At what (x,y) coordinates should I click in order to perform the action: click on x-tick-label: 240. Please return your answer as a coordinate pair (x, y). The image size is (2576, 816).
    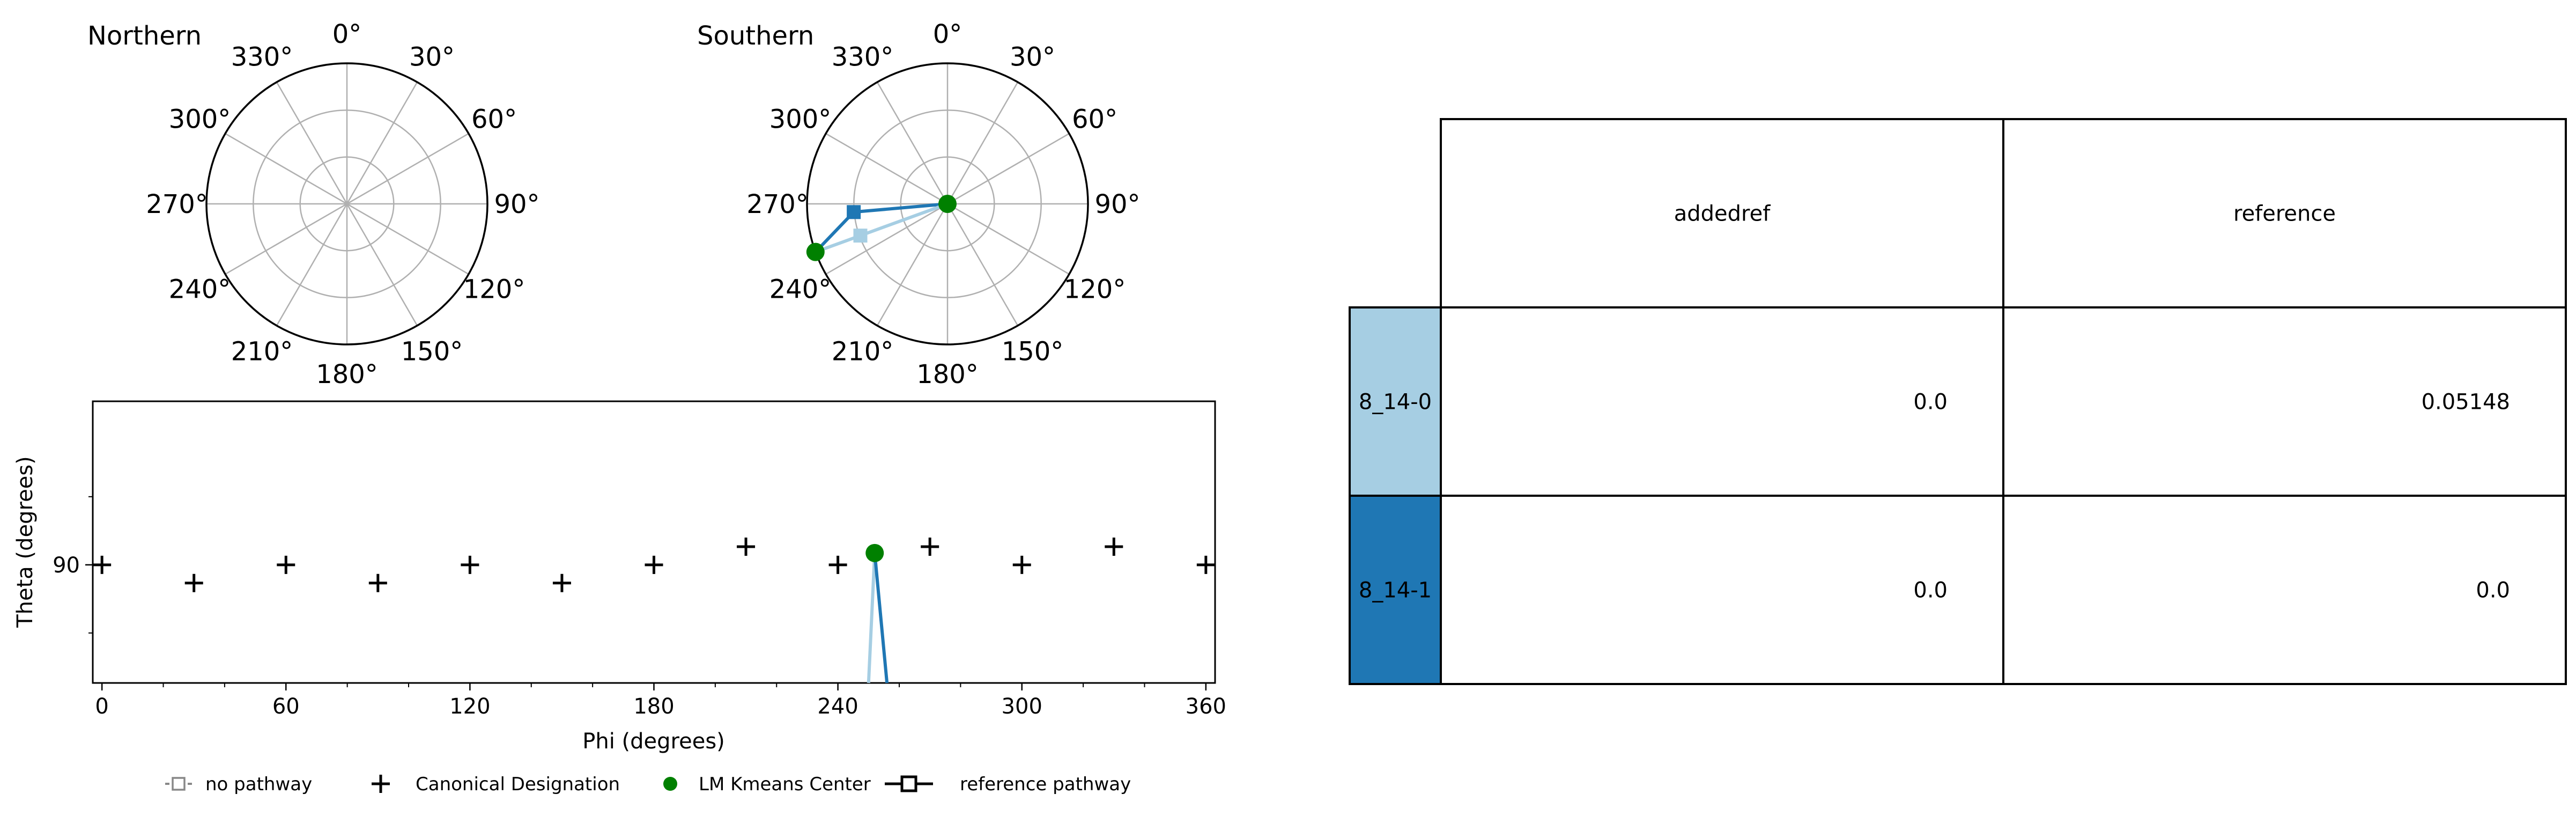
    Looking at the image, I should click on (837, 706).